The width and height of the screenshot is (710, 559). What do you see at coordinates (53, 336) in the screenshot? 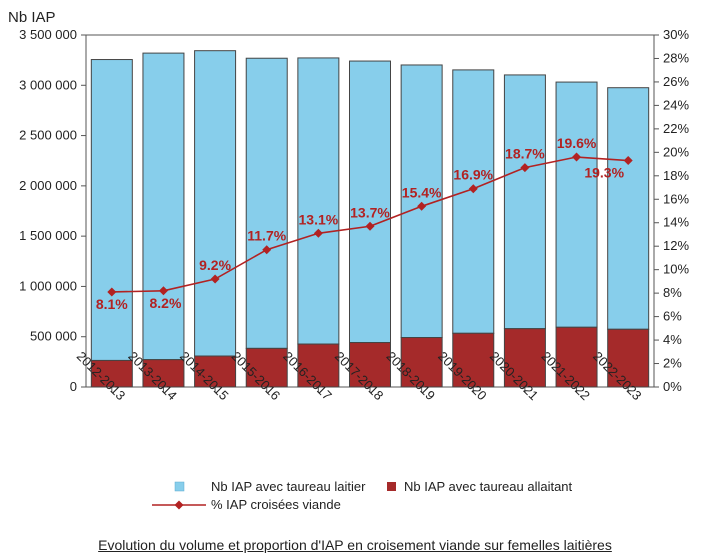
I see `y-tick-label: 500 000` at bounding box center [53, 336].